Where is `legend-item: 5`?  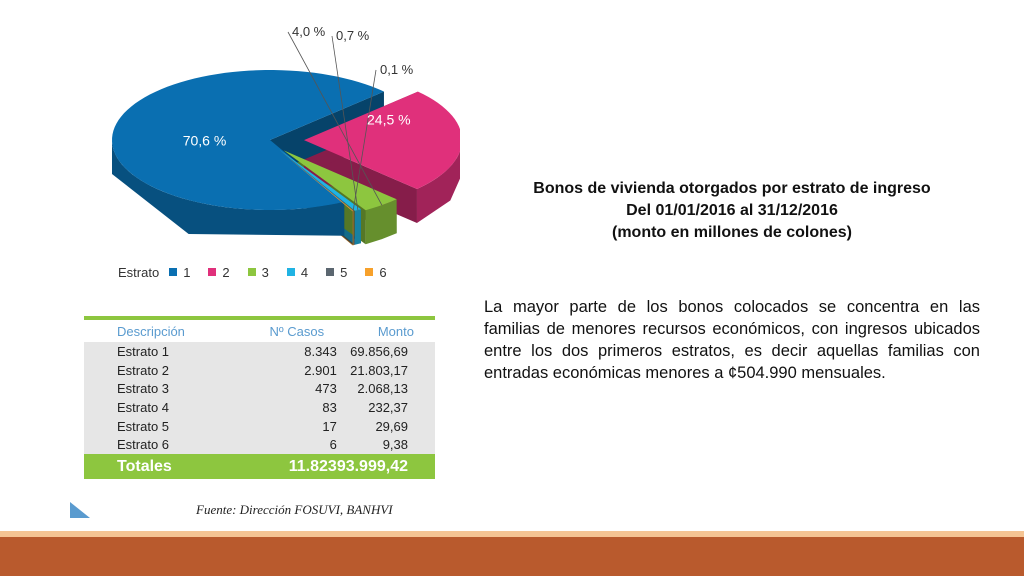
legend-item: 5 is located at coordinates (336, 272).